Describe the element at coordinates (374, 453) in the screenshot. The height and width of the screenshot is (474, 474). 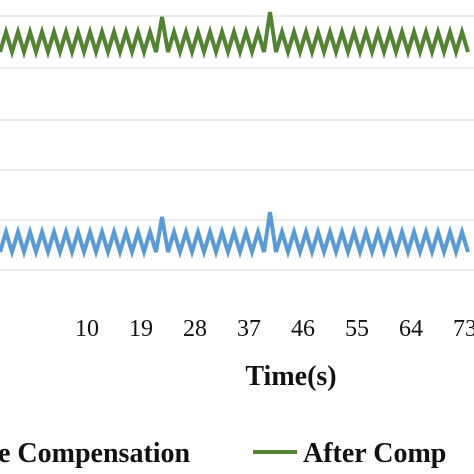
I see `legend-label-after-compensation: After Comp` at that location.